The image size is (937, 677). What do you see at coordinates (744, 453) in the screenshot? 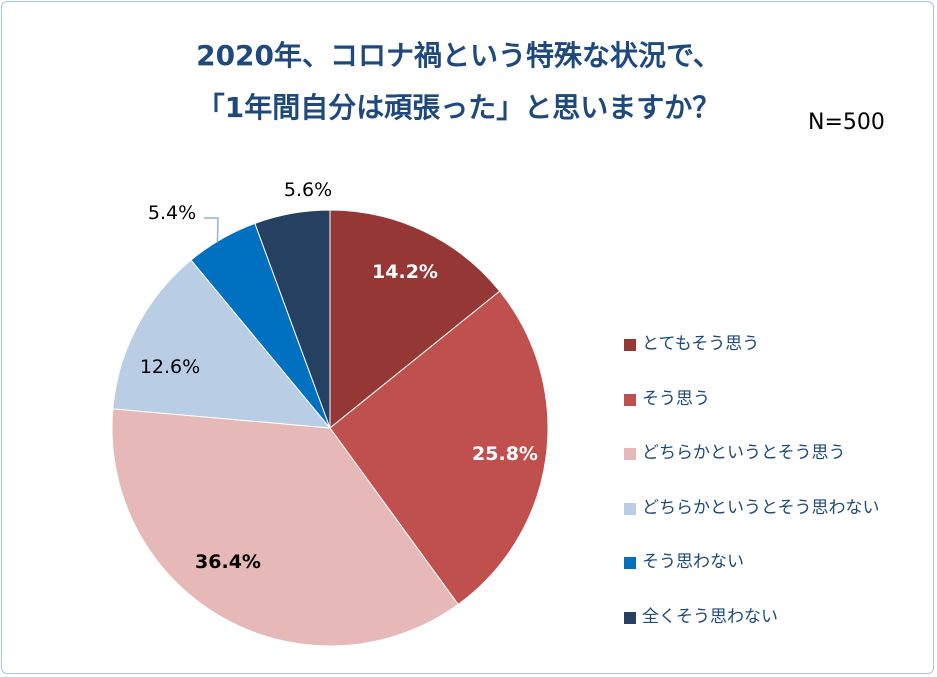
I see `legend-label: どちらかというとそう思う` at bounding box center [744, 453].